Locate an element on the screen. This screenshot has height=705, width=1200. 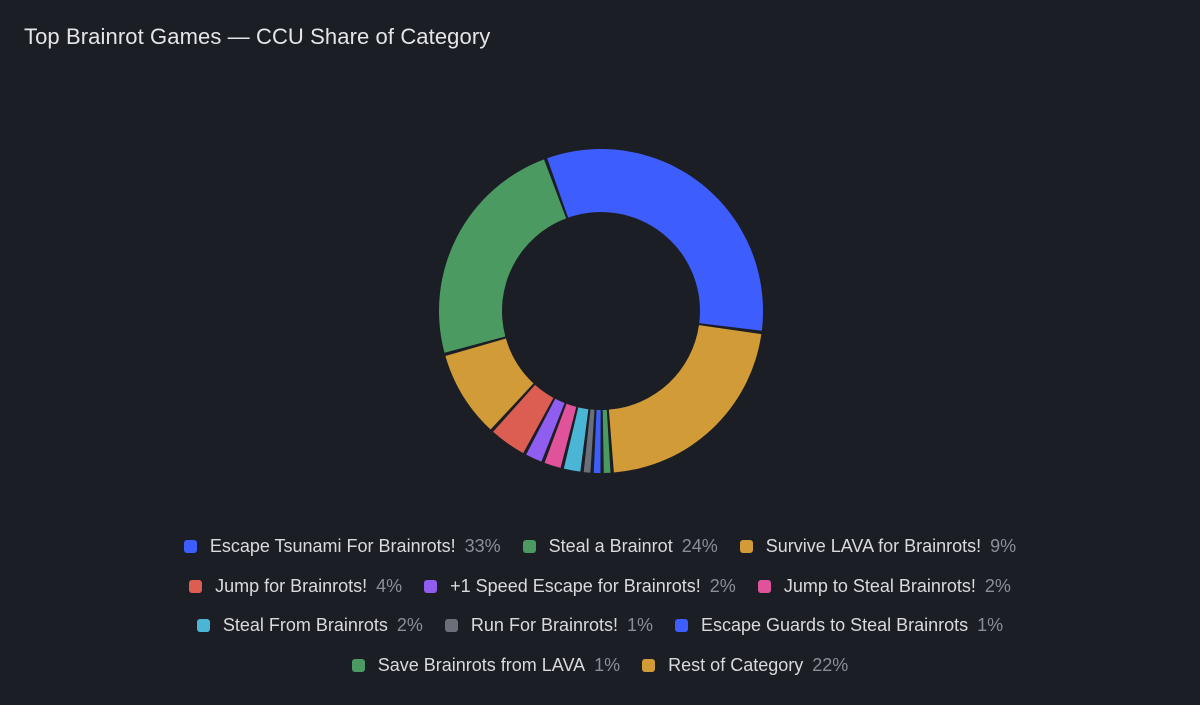
legend-label: Run For Brainrots! is located at coordinates (544, 625).